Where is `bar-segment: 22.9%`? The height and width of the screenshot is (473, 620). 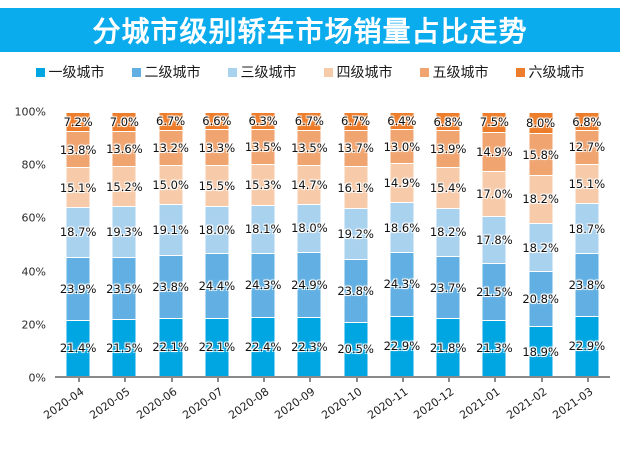 bar-segment: 22.9% is located at coordinates (402, 345).